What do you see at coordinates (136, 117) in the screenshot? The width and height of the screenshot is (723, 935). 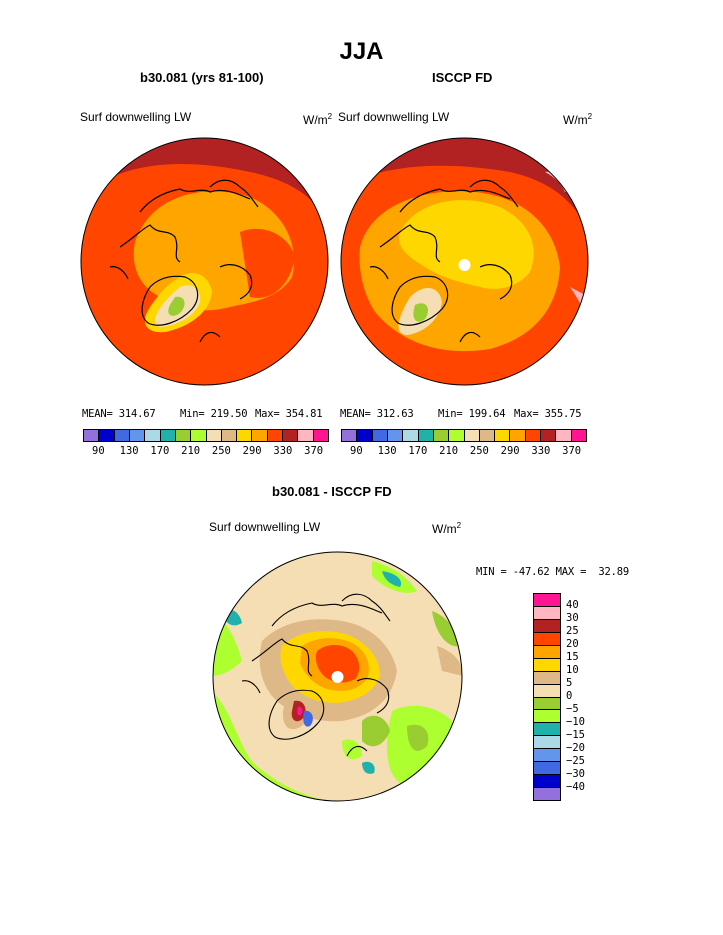 I see `panel1-variable-label: Surf downwelling LW` at bounding box center [136, 117].